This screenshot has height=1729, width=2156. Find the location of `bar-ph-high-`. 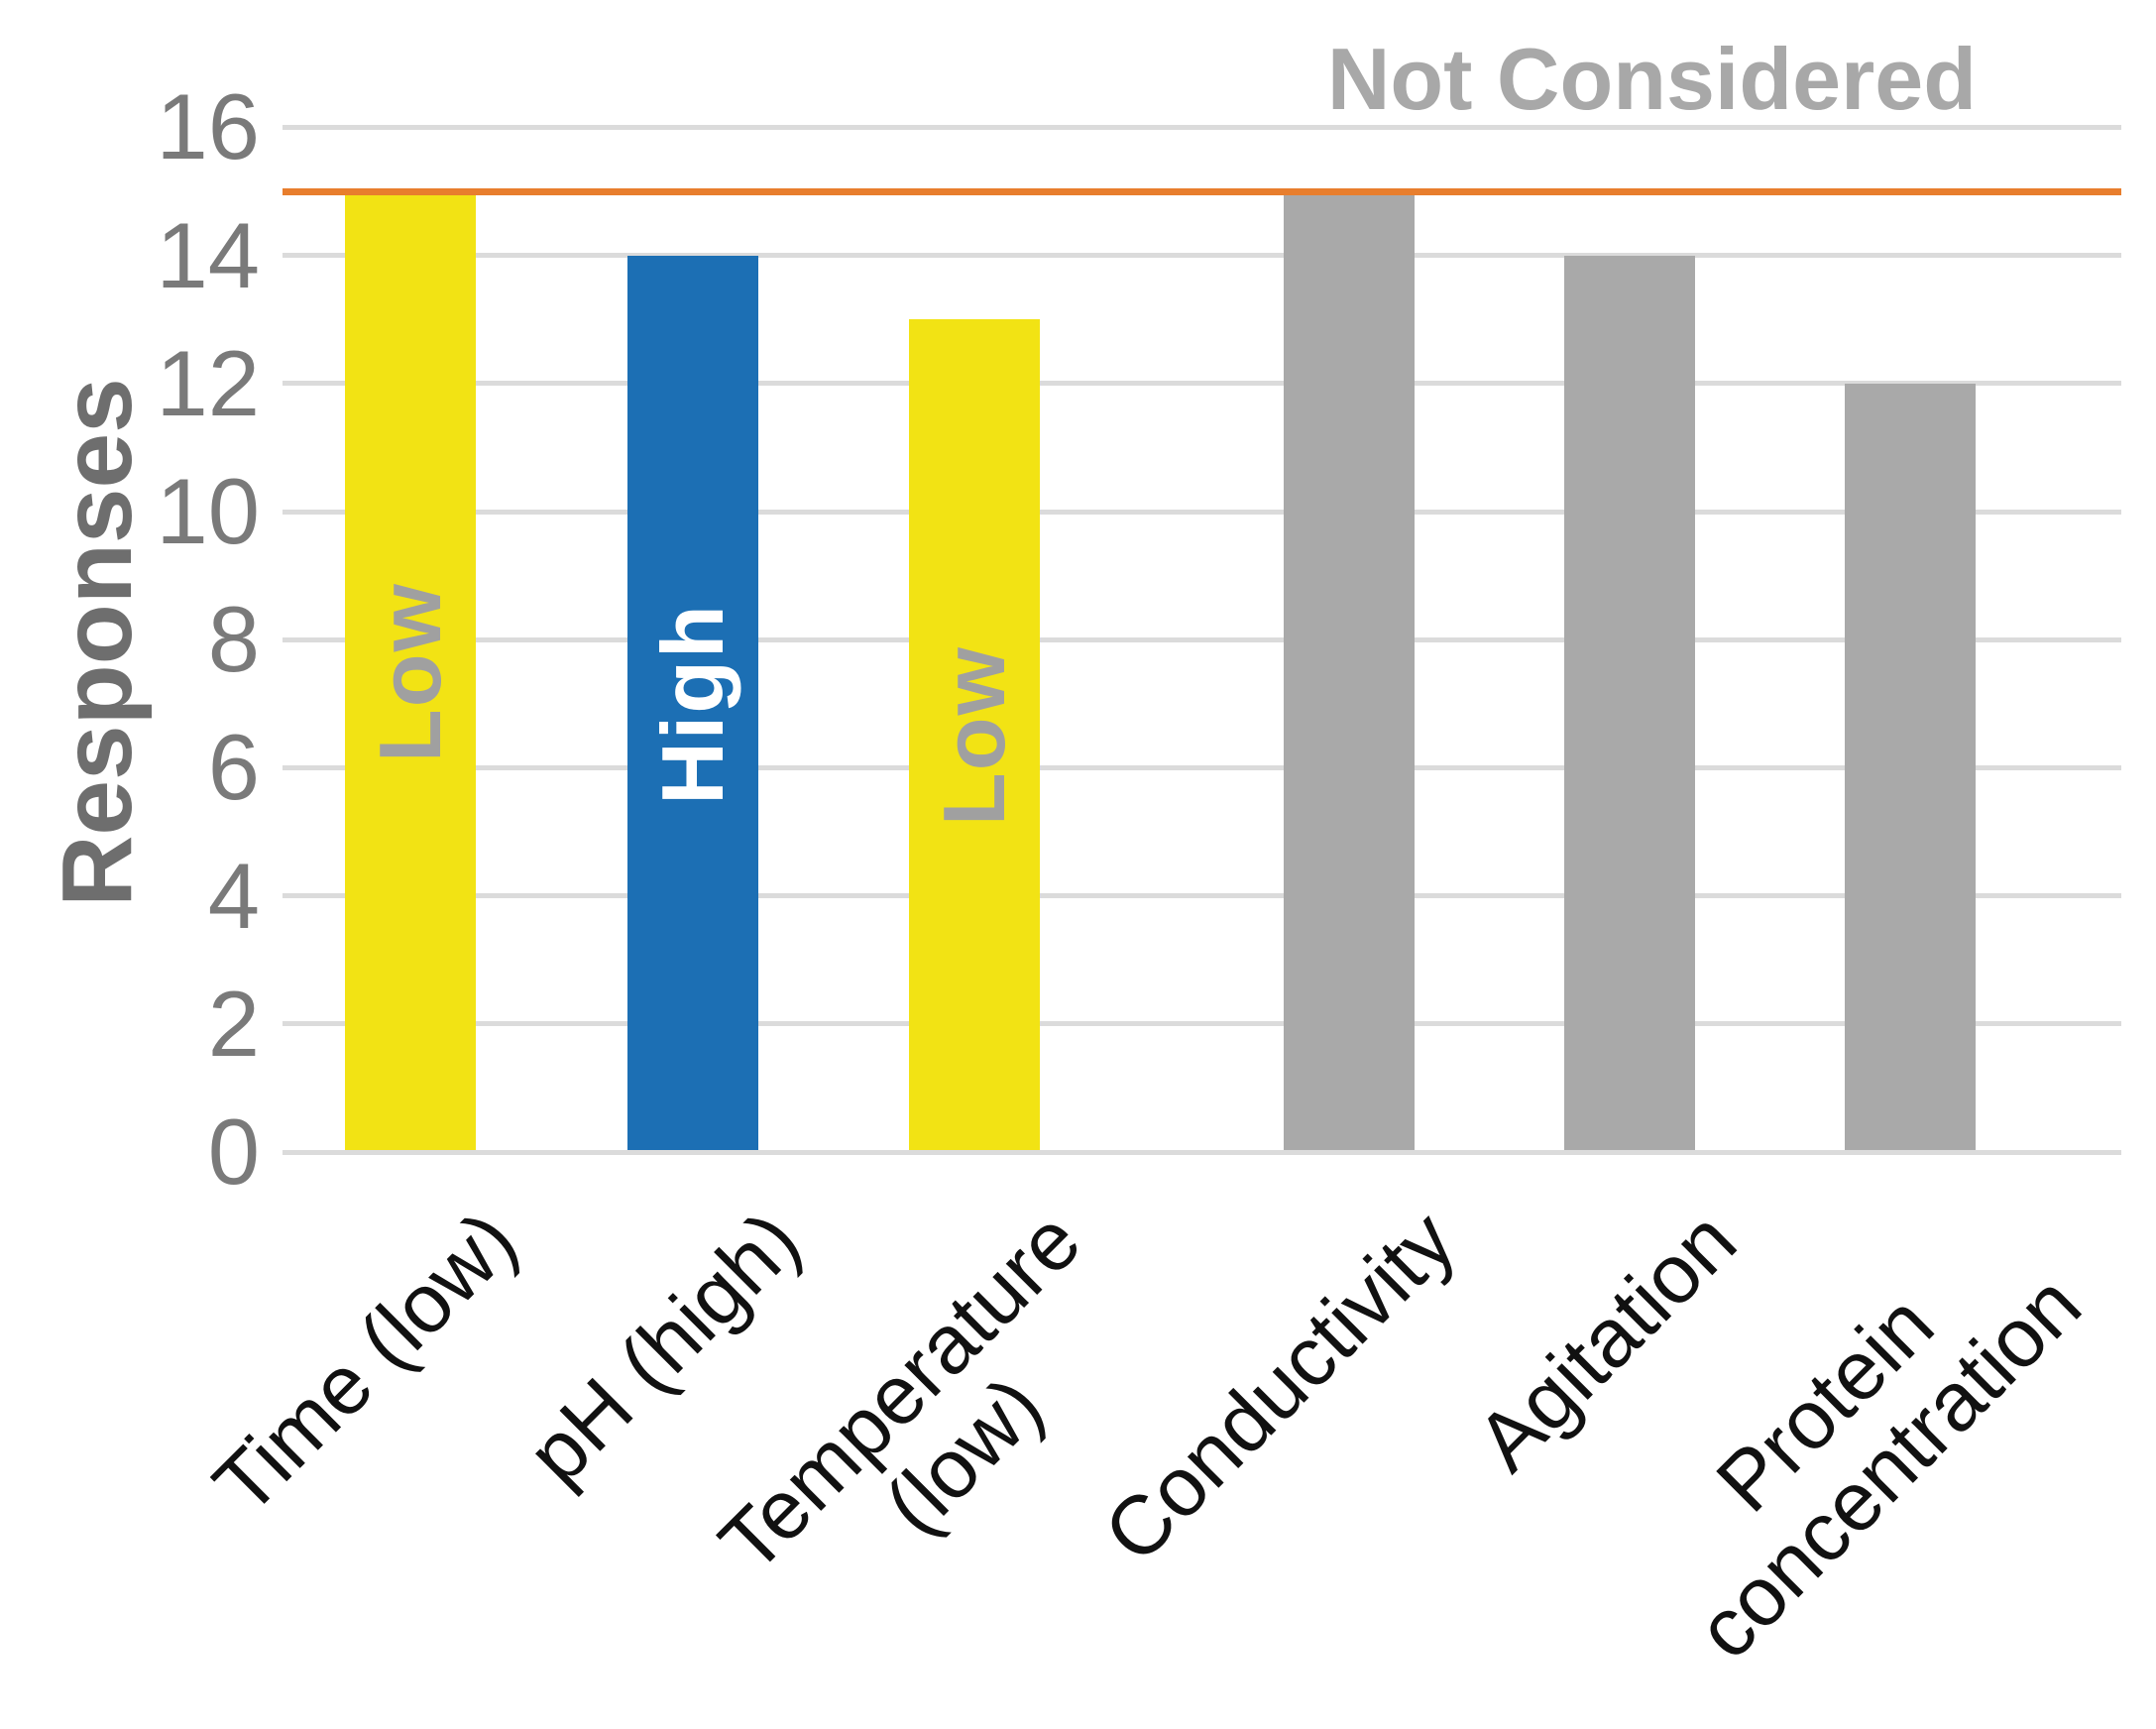

bar-ph-high- is located at coordinates (692, 703).